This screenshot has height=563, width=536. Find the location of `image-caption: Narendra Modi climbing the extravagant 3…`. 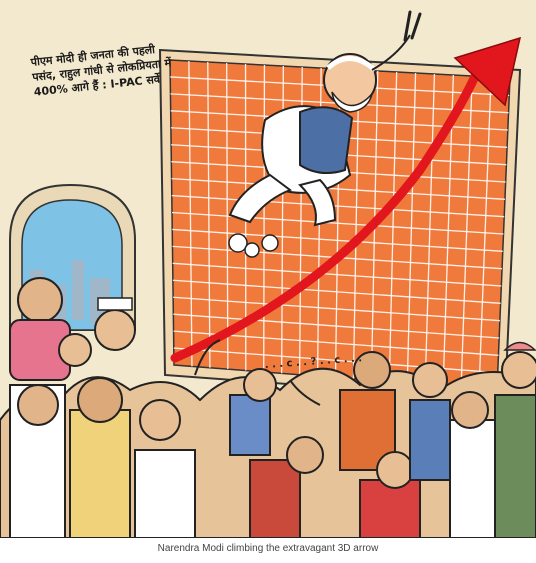

image-caption: Narendra Modi climbing the extravagant 3… is located at coordinates (268, 548).